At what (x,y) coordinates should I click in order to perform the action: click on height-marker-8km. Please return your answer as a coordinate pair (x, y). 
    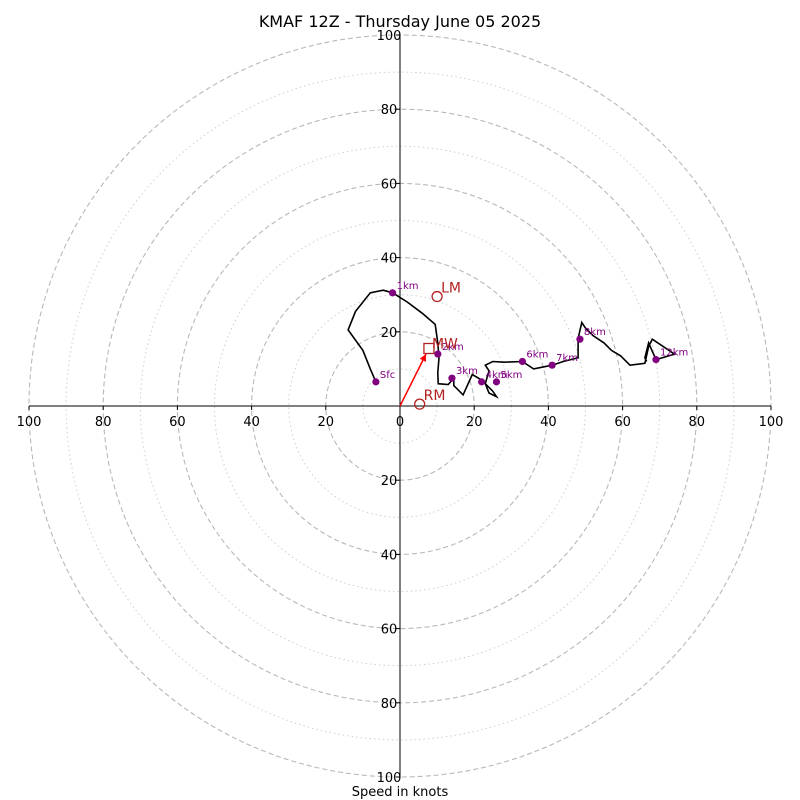
    Looking at the image, I should click on (580, 339).